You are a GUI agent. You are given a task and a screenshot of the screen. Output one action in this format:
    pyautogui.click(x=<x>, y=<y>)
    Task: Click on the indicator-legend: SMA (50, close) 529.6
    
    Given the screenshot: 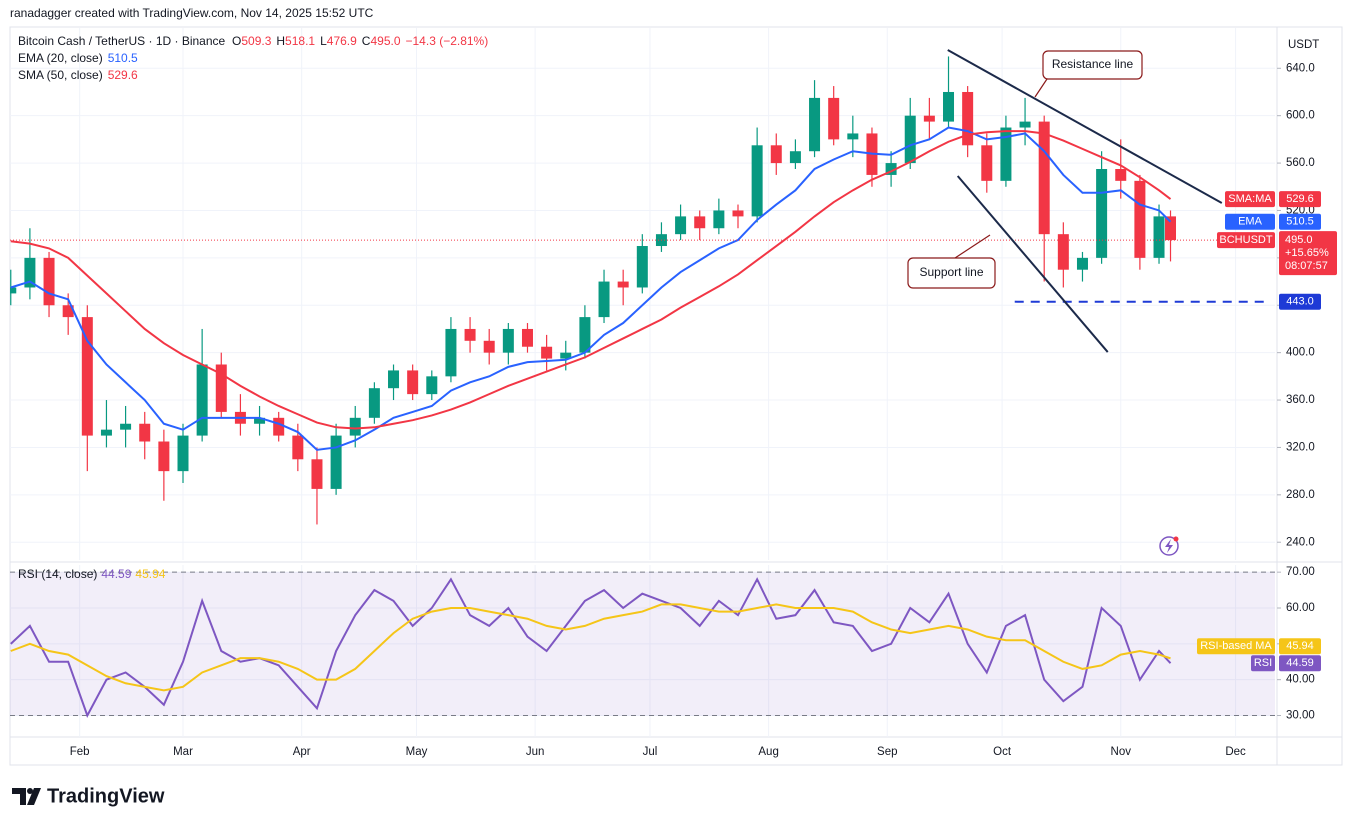 What is the action you would take?
    pyautogui.click(x=78, y=75)
    